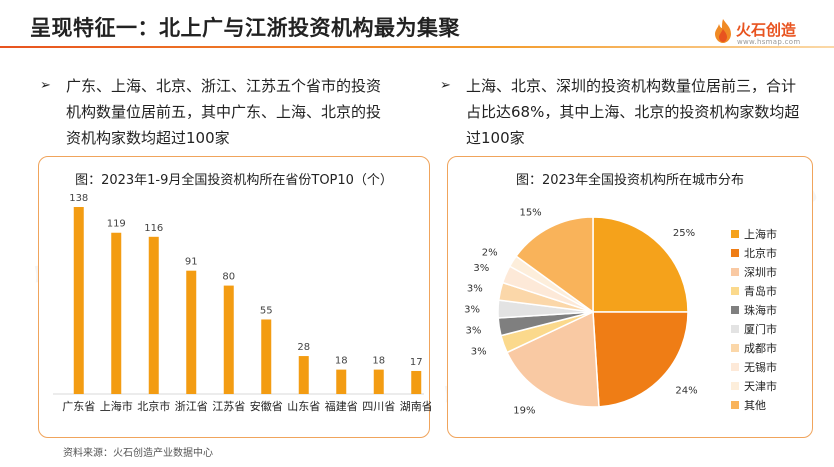  Describe the element at coordinates (760, 234) in the screenshot. I see `legend-label: 上海市` at that location.